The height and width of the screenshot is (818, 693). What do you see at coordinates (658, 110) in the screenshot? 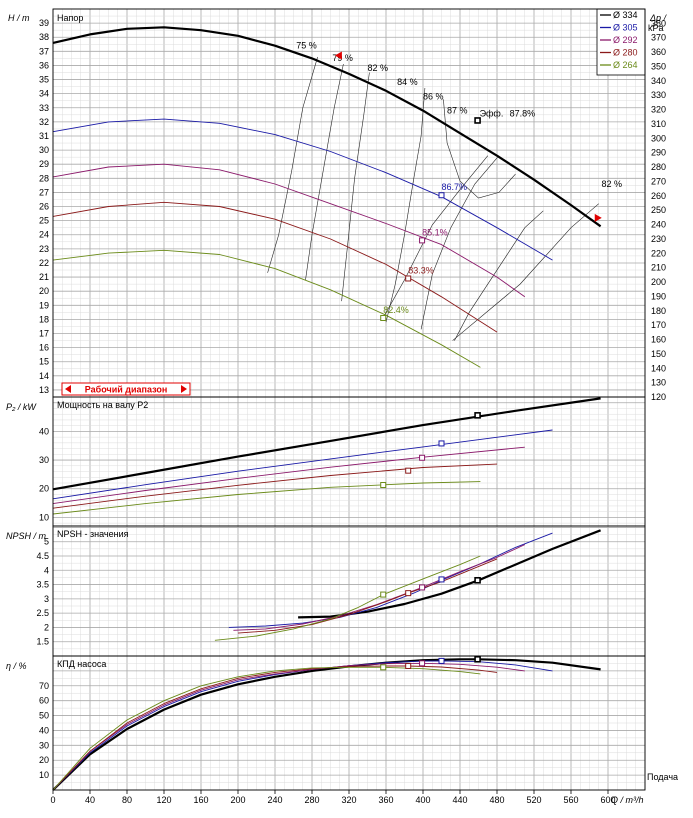
I see `head-right-tick-label: 320` at bounding box center [658, 110].